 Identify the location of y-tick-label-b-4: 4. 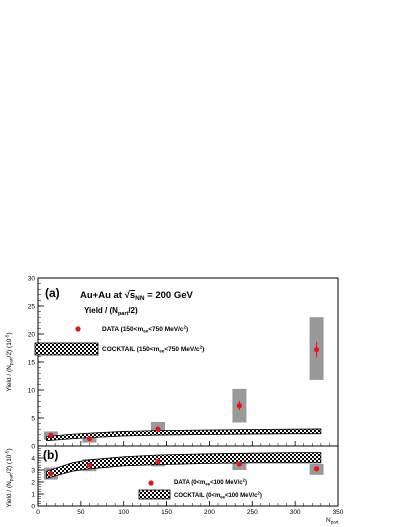
(33, 459).